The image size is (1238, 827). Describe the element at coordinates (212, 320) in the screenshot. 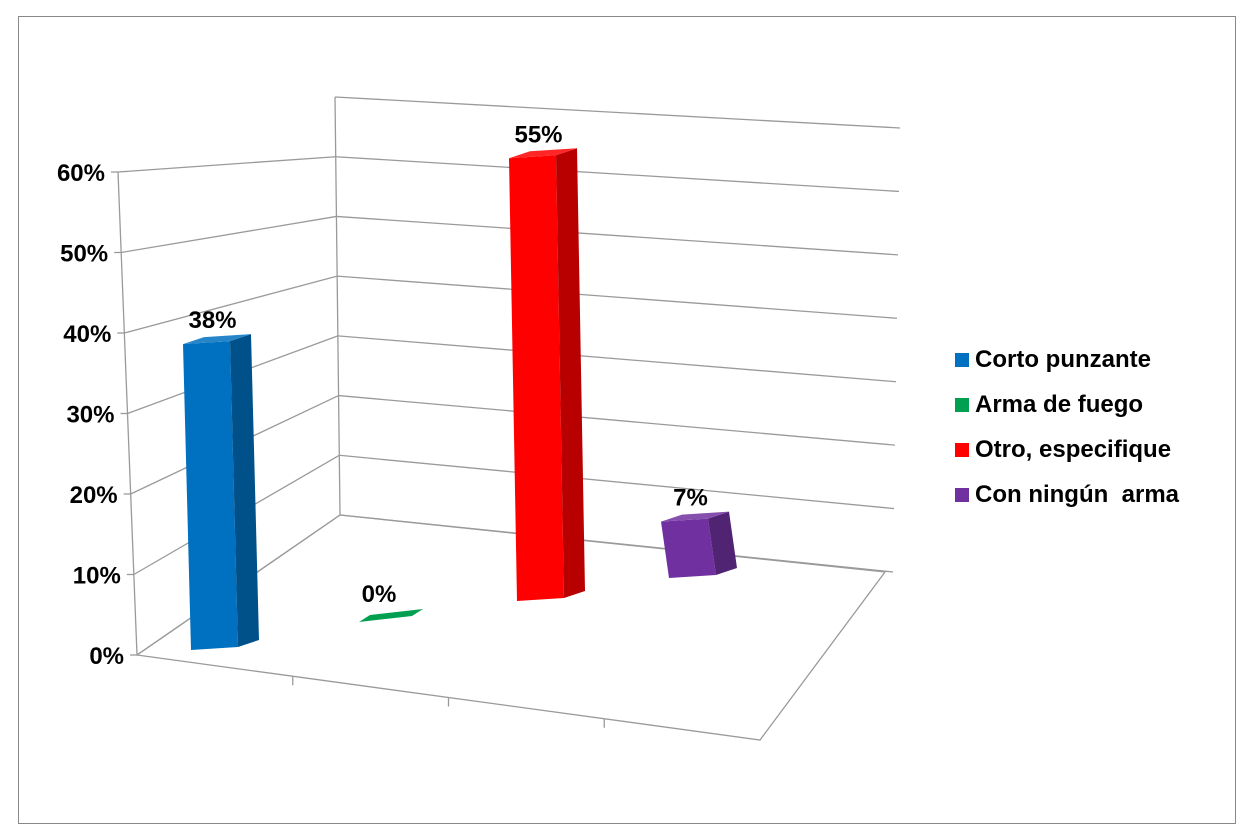

I see `data-label-1: 38%` at that location.